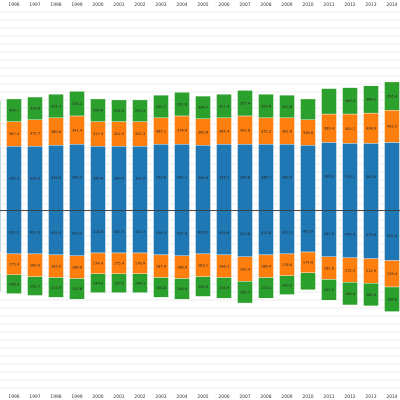 This screenshot has height=400, width=400. Describe the element at coordinates (119, 179) in the screenshot. I see `data-label: 340.9` at that location.